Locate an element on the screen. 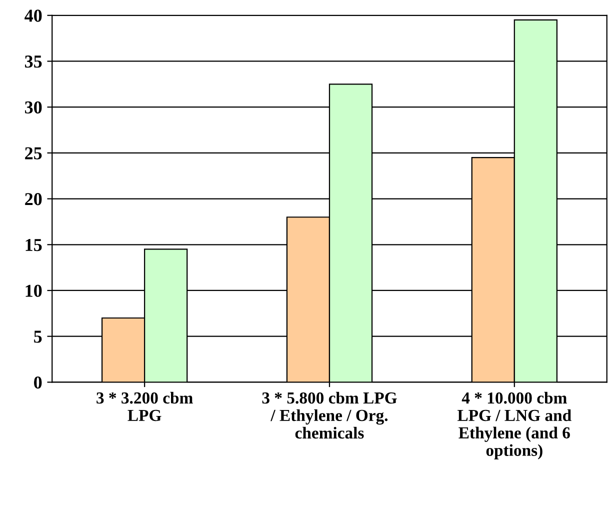 The height and width of the screenshot is (513, 613). x-tick-label: 3 * 5.800 cbm LPG / Ethylene / Org. chemicals is located at coordinates (329, 415).